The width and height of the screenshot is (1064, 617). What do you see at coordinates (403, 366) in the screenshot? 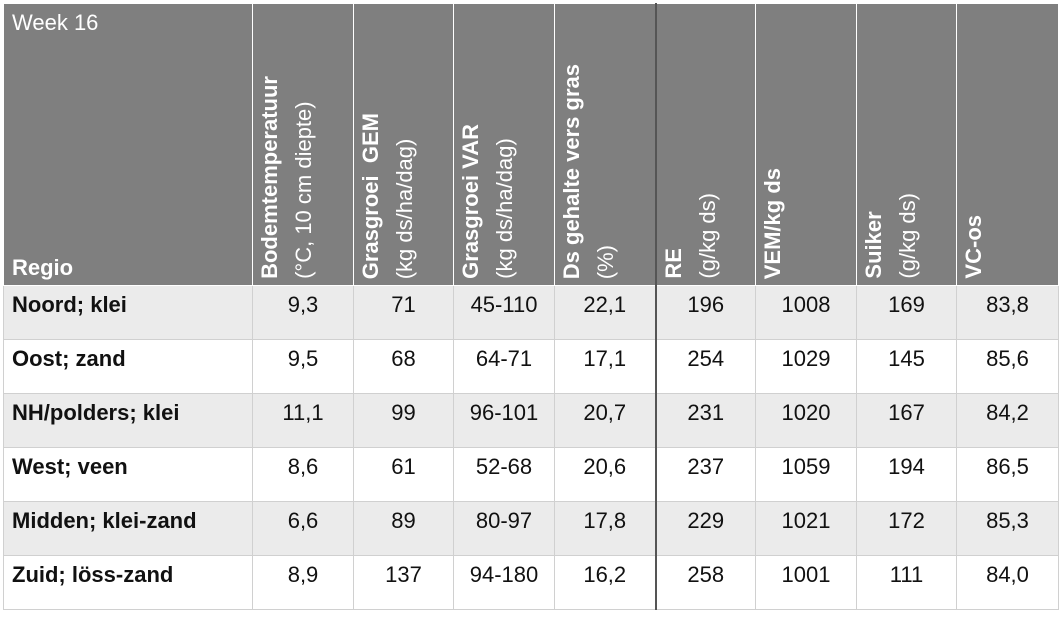
I see `value-cell: 68` at bounding box center [403, 366].